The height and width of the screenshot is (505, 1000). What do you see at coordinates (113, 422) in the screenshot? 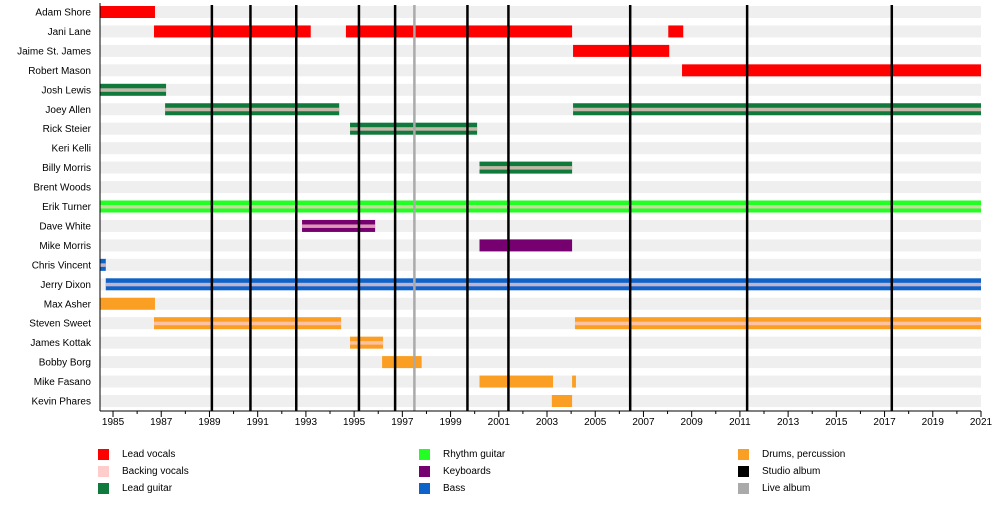
I see `x-tick-label: 1985` at bounding box center [113, 422].